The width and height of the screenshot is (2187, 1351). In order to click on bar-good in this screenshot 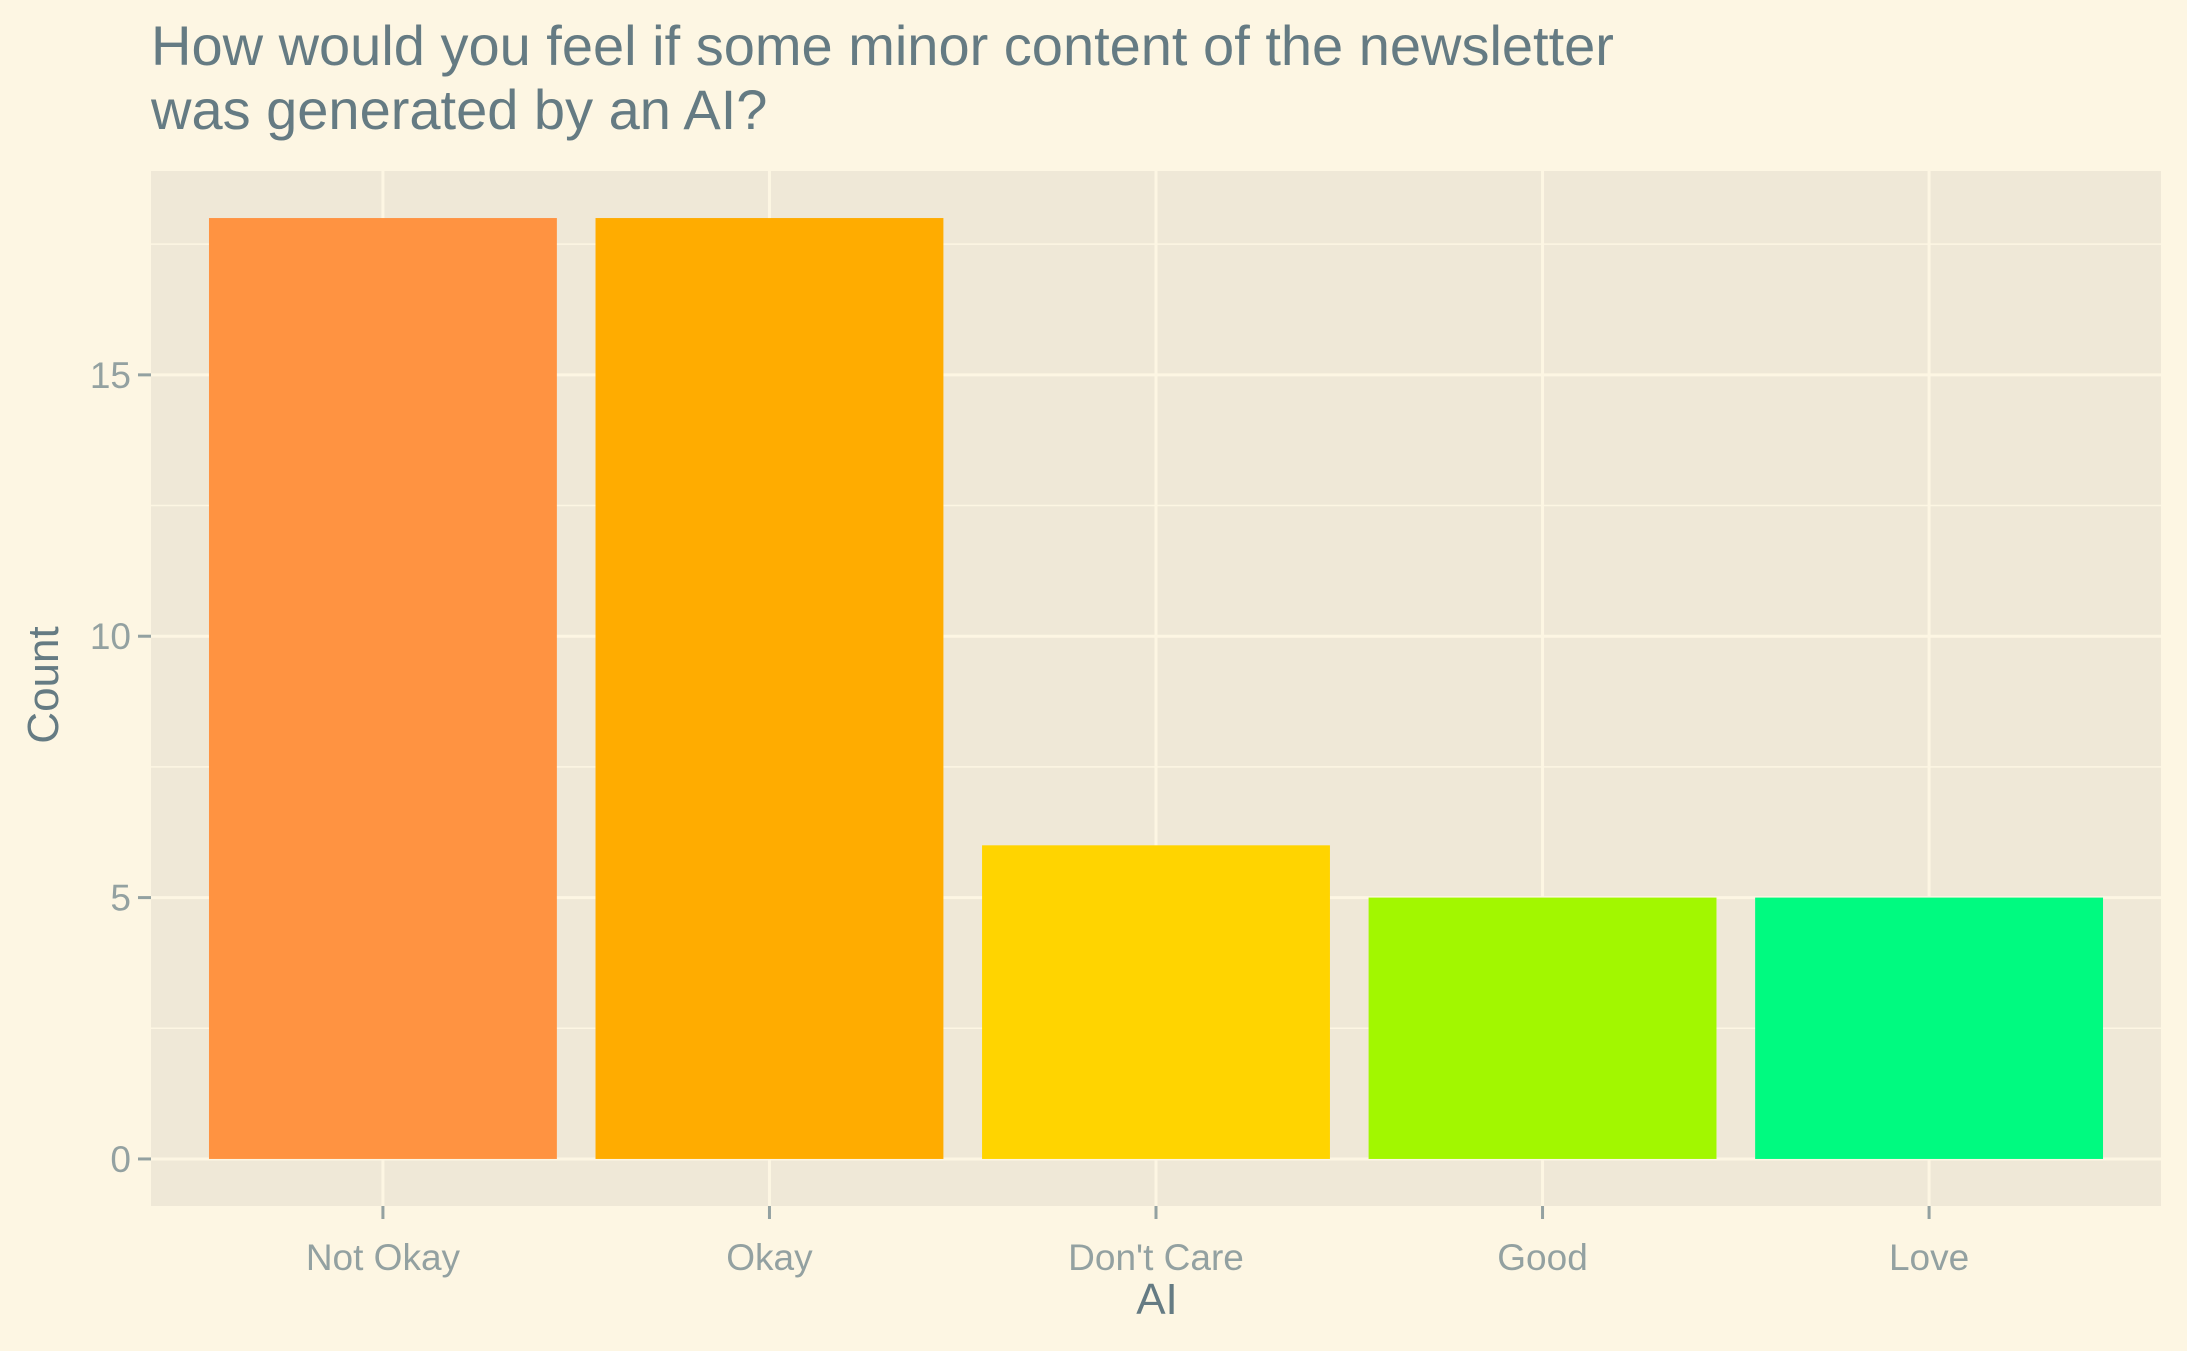, I will do `click(1542, 1028)`.